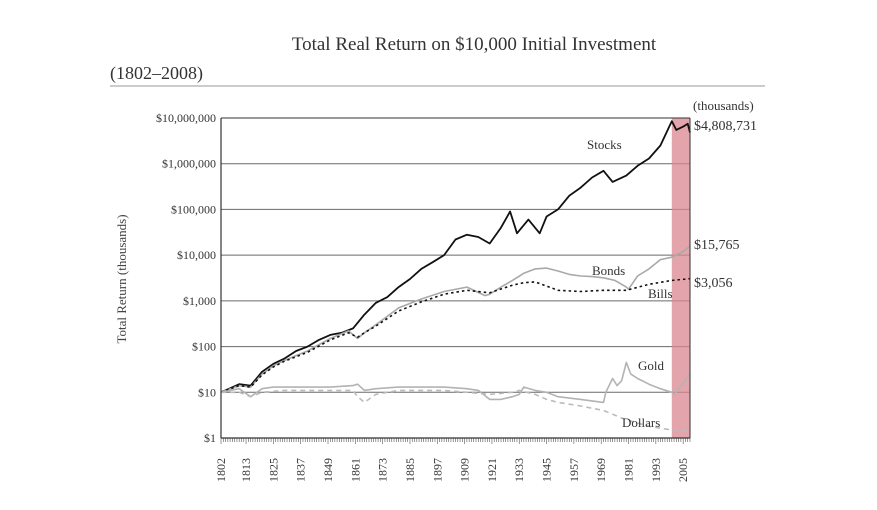 This screenshot has width=877, height=510. Describe the element at coordinates (199, 301) in the screenshot. I see `y-tick-label-1000: $1,000` at that location.